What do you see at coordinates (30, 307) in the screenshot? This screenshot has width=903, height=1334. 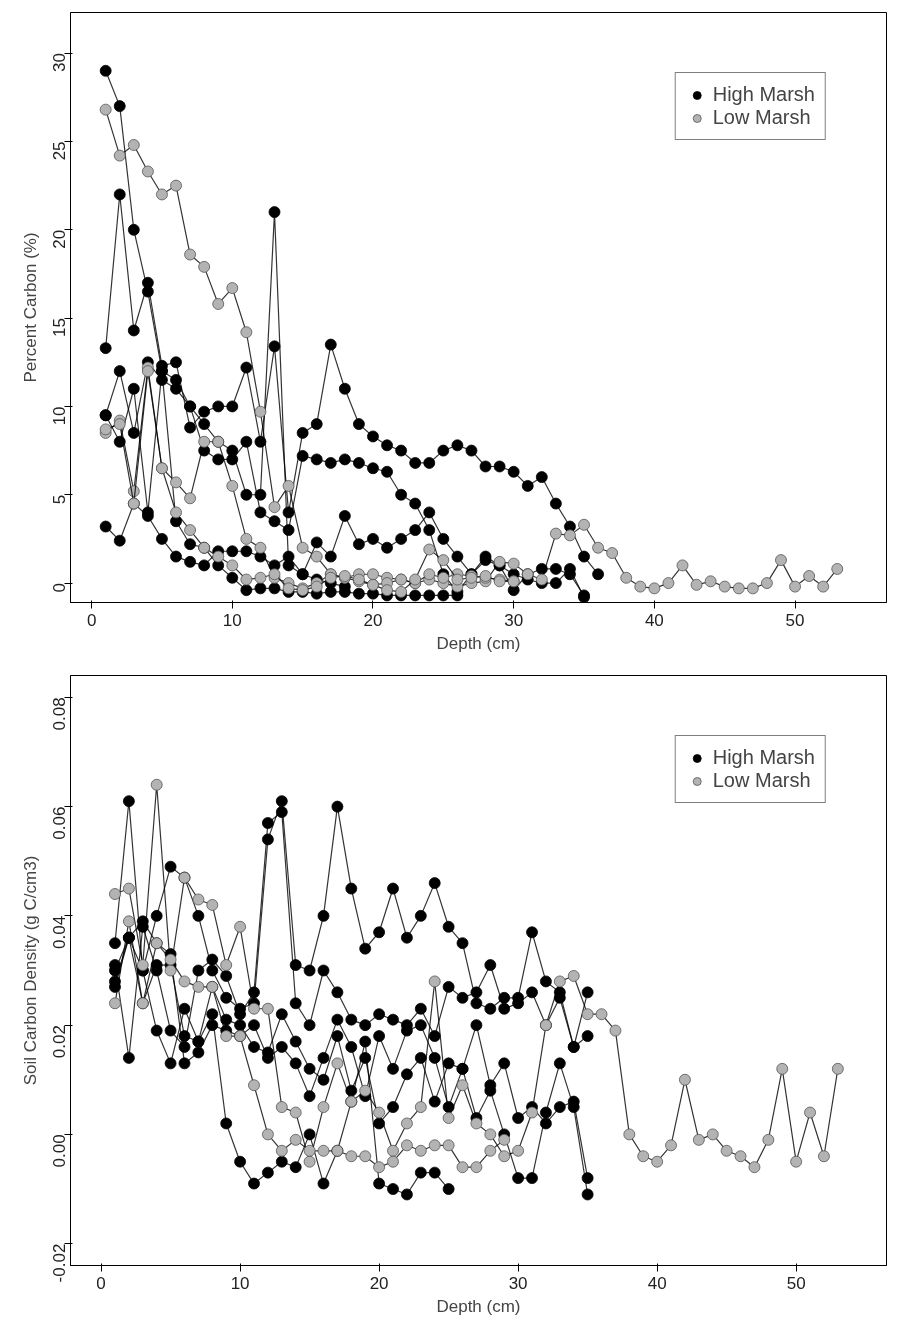 I see `y-axis-title: Percent Carbon (%)` at bounding box center [30, 307].